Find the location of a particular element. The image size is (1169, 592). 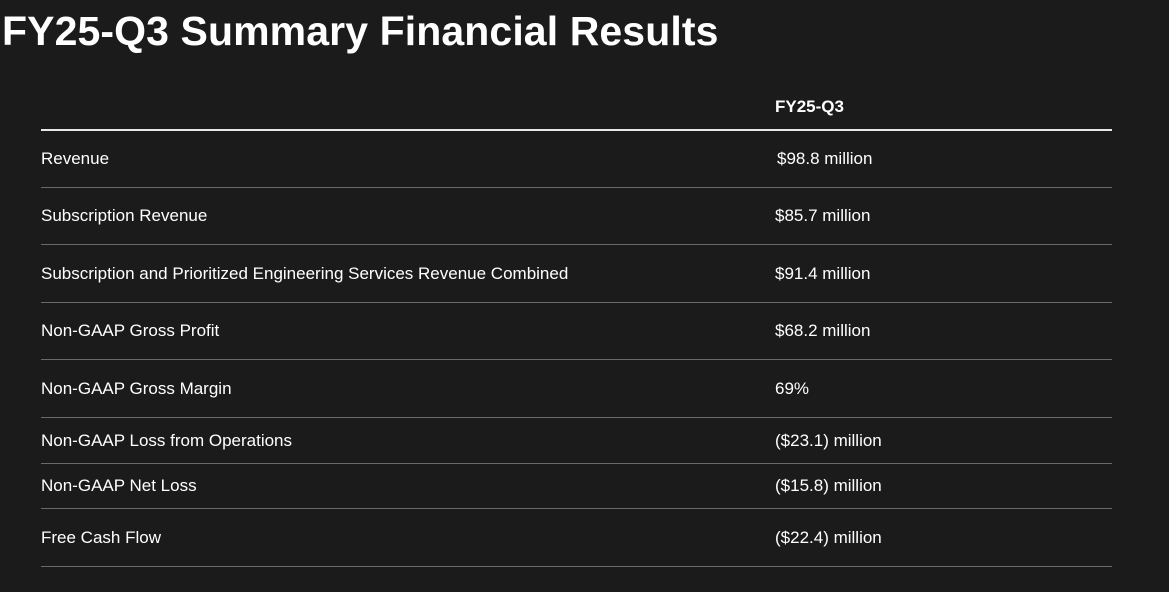

row-label: Non-GAAP Gross Margin is located at coordinates (136, 388).